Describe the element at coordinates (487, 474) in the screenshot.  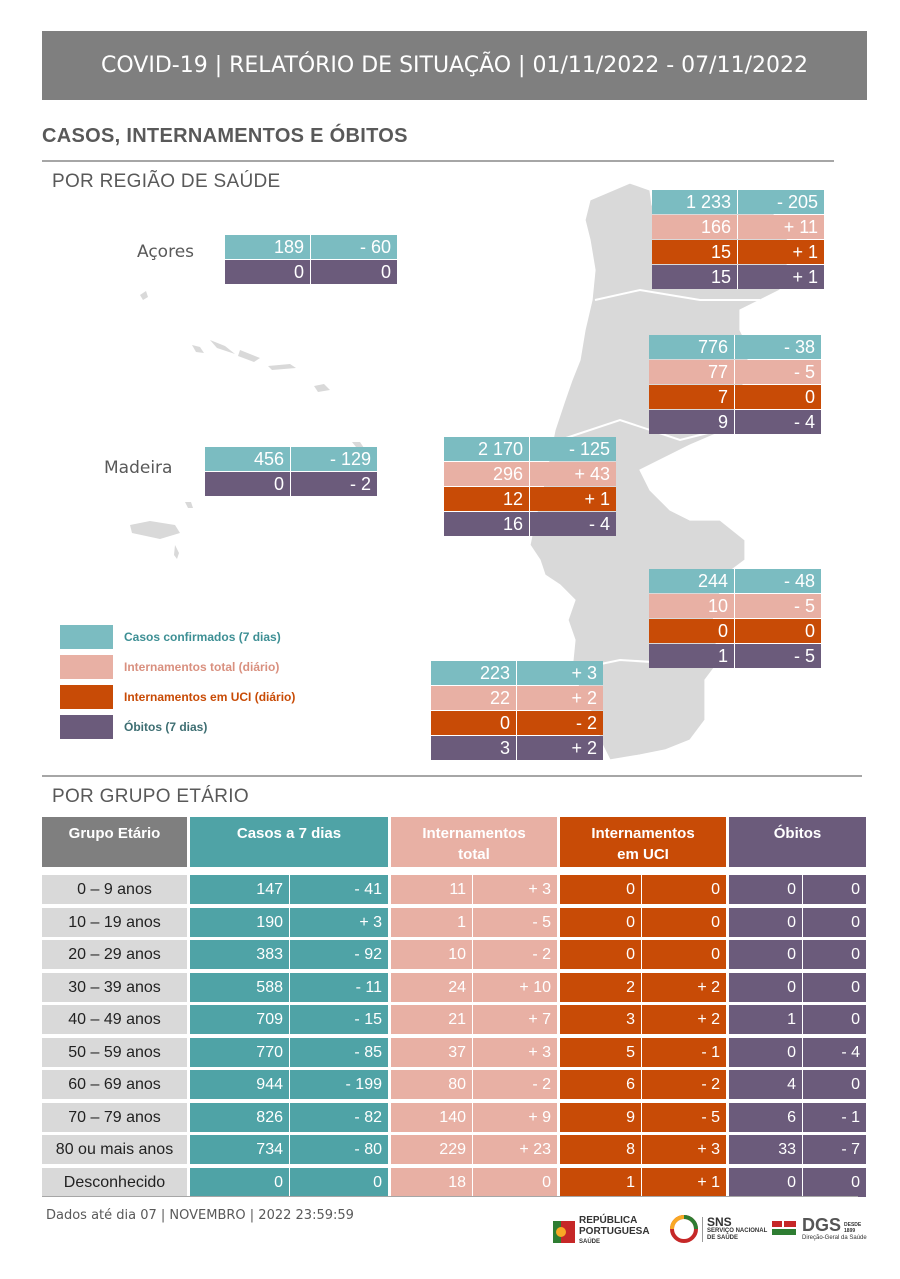
I see `hosp-value: 296` at that location.